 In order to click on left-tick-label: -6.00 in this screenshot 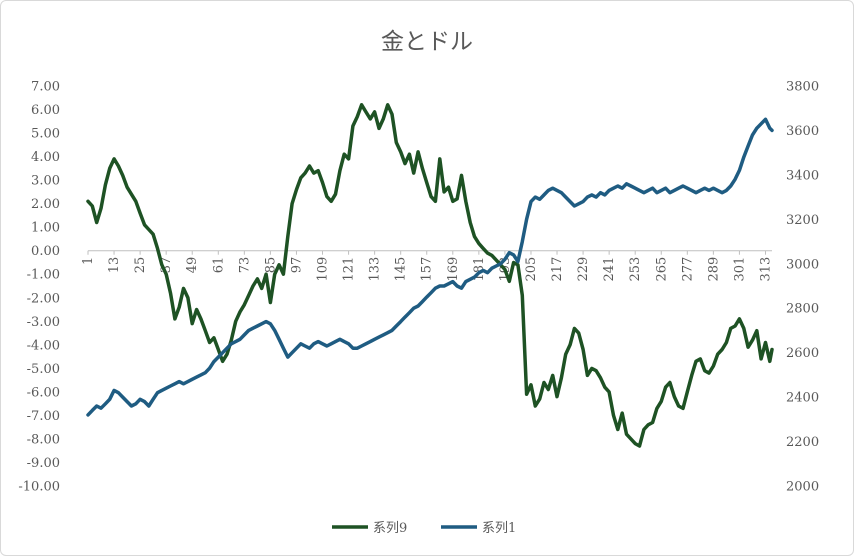, I will do `click(43, 392)`.